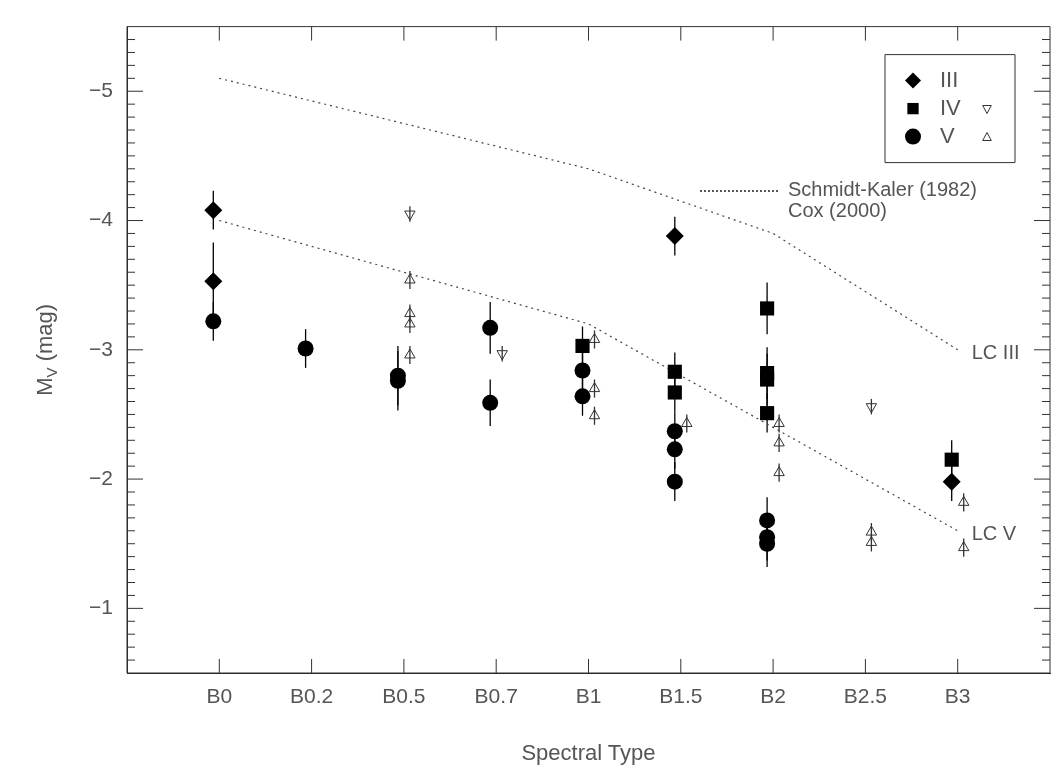 The image size is (1063, 767). I want to click on legend-label: IV, so click(951, 107).